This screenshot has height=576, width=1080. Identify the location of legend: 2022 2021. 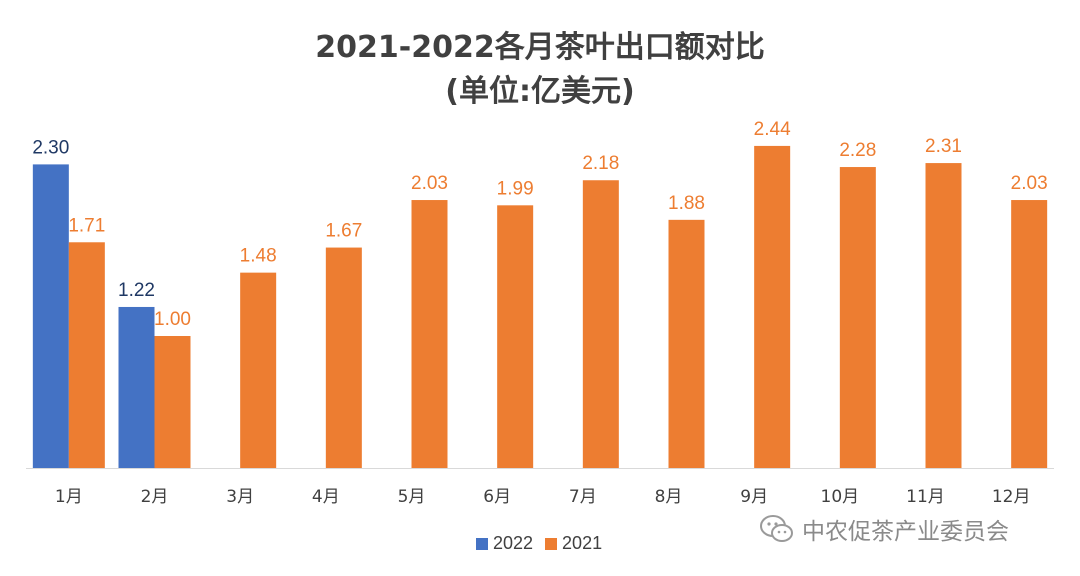
(545, 543).